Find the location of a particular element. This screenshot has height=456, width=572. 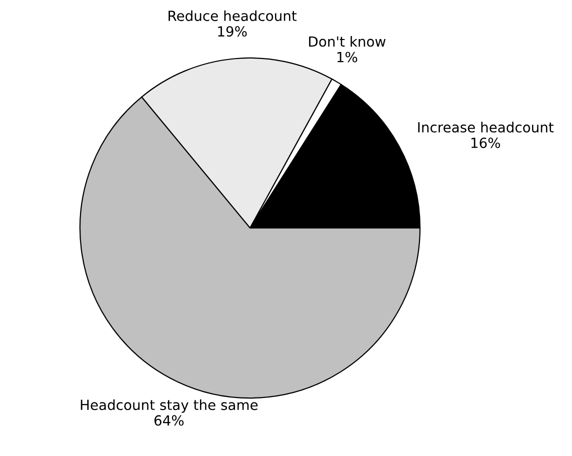

data-label: 19% is located at coordinates (232, 31).